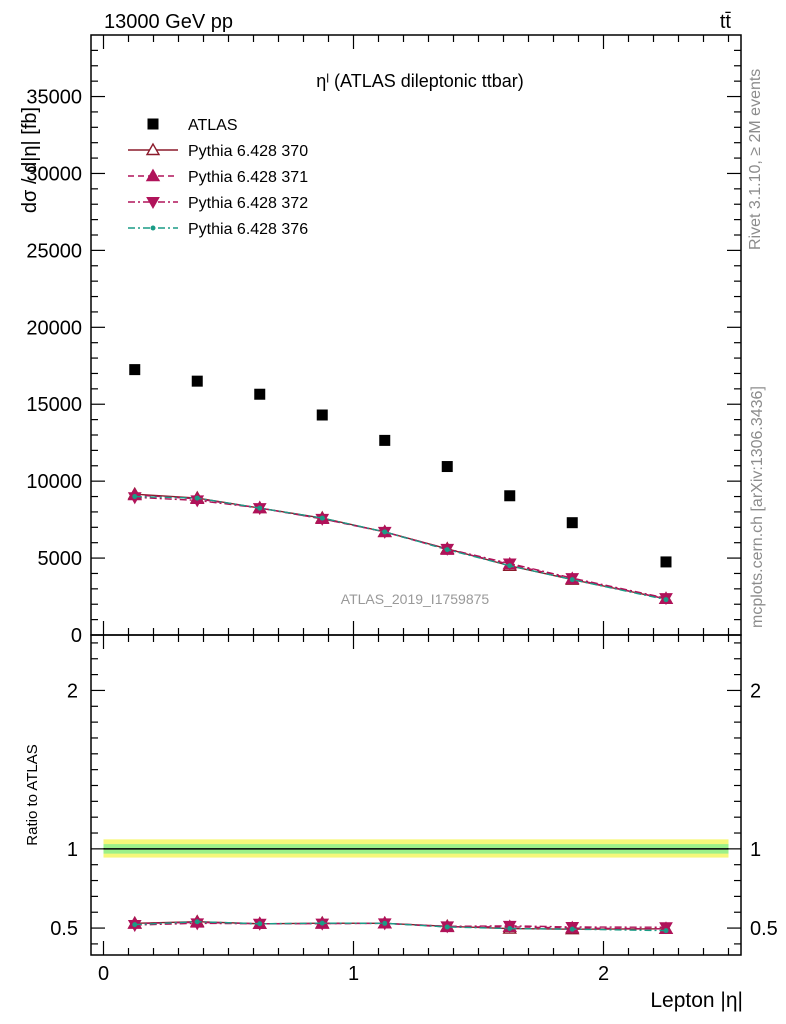  Describe the element at coordinates (420, 81) in the screenshot. I see `main-title: ηˡ (ATLAS dileptonic ttbar)` at that location.